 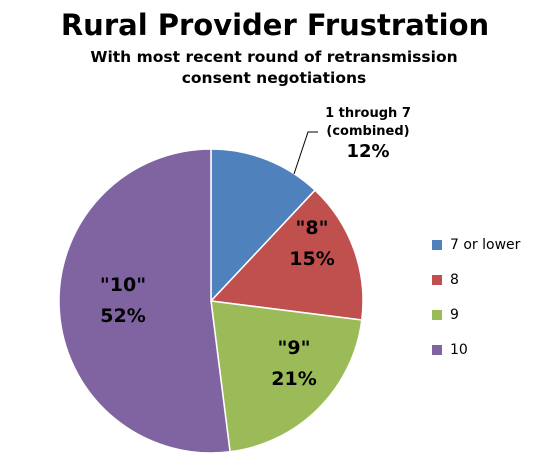 I want to click on slice-label-3: "9" 21%, so click(x=293, y=363).